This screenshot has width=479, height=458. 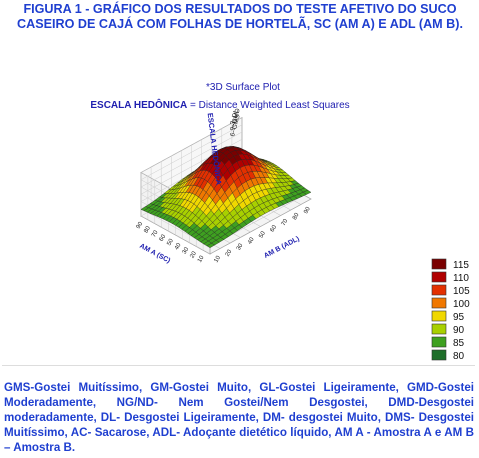 I want to click on legend-label: 110, so click(x=461, y=278).